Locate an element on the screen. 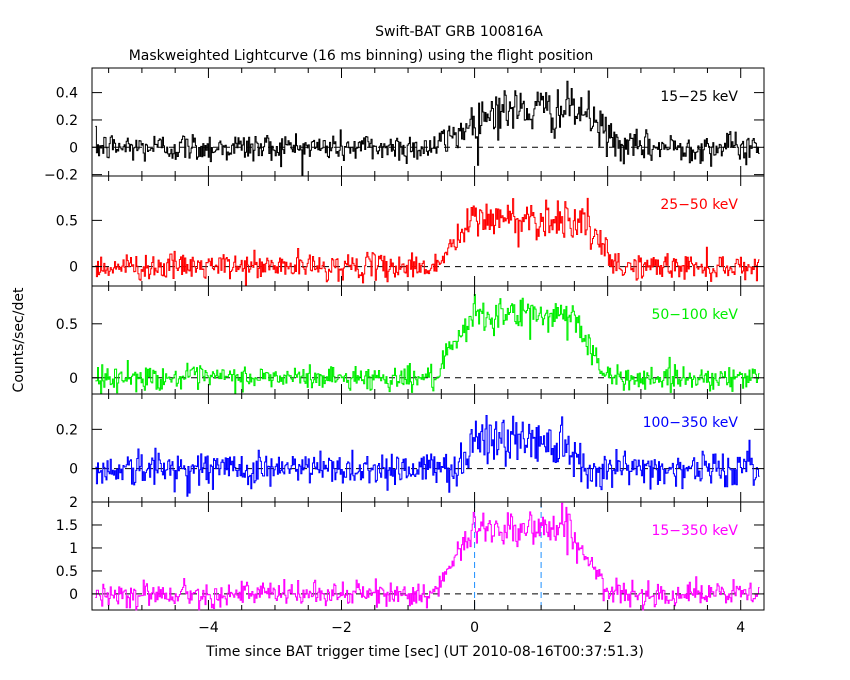  chart-title: Swift-BAT GRB 100816A is located at coordinates (459, 32).